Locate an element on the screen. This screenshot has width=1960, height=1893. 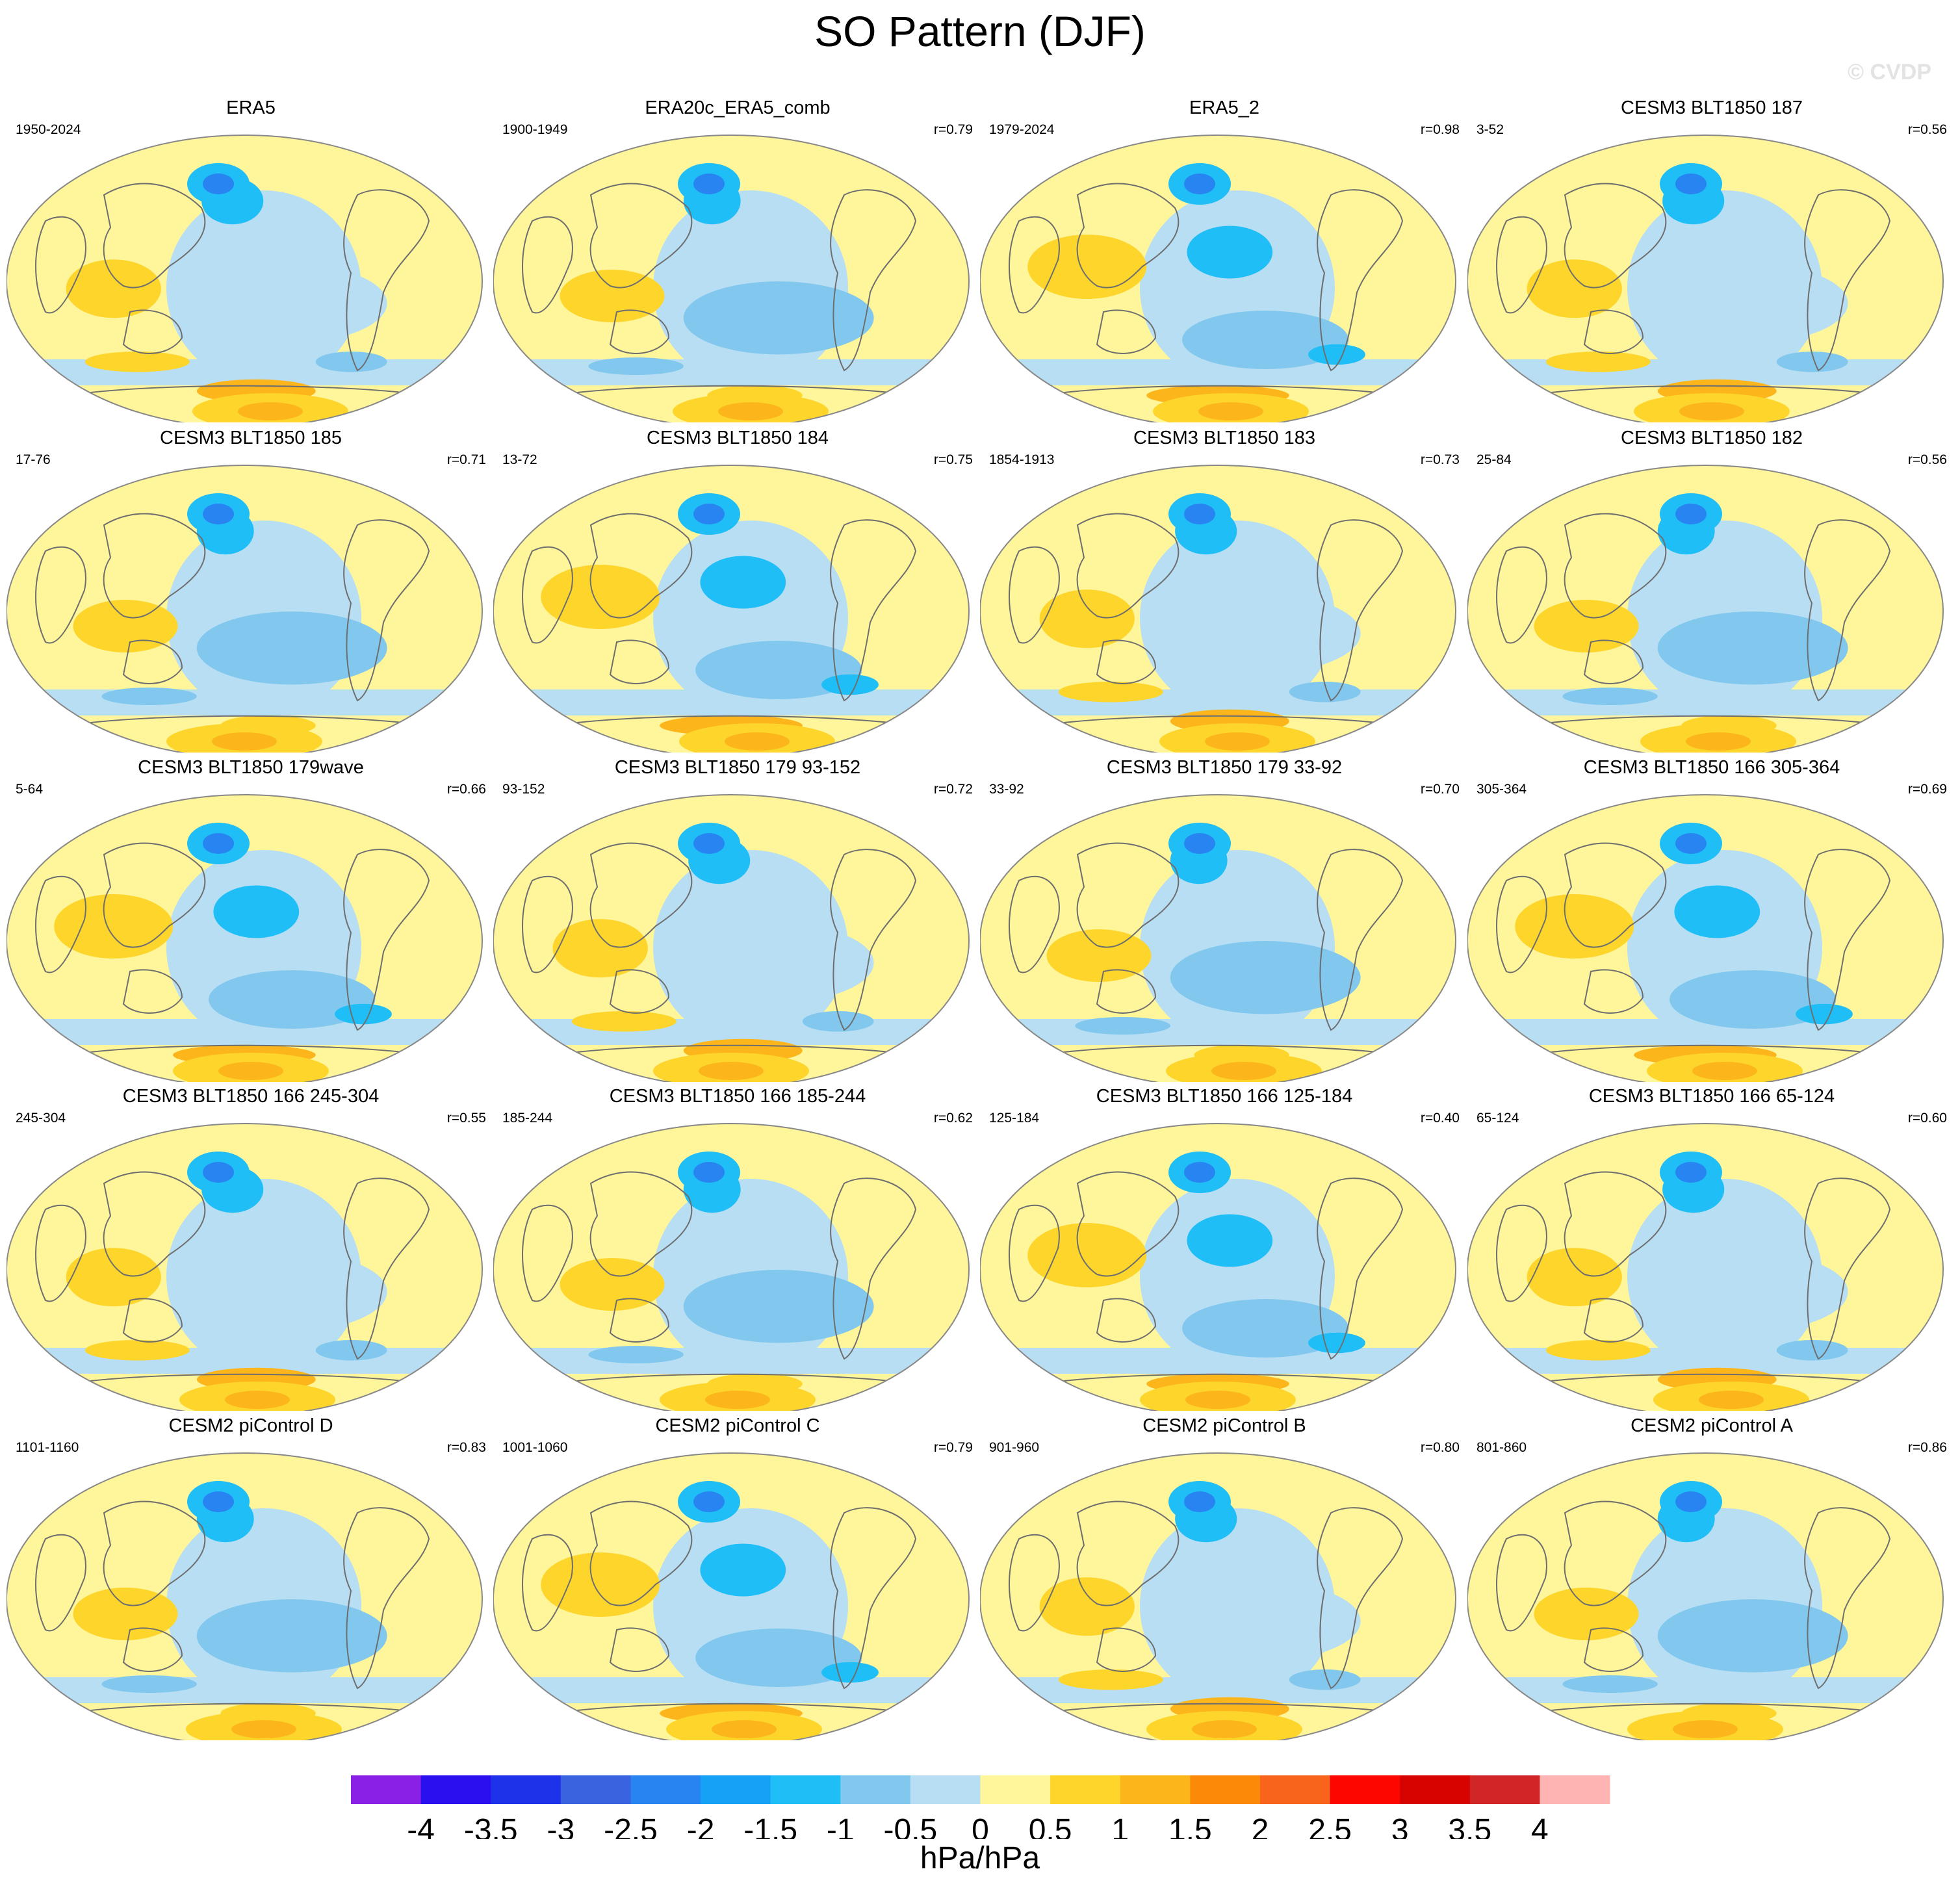
panel-title: CESM2 piControl C is located at coordinates (737, 1425).